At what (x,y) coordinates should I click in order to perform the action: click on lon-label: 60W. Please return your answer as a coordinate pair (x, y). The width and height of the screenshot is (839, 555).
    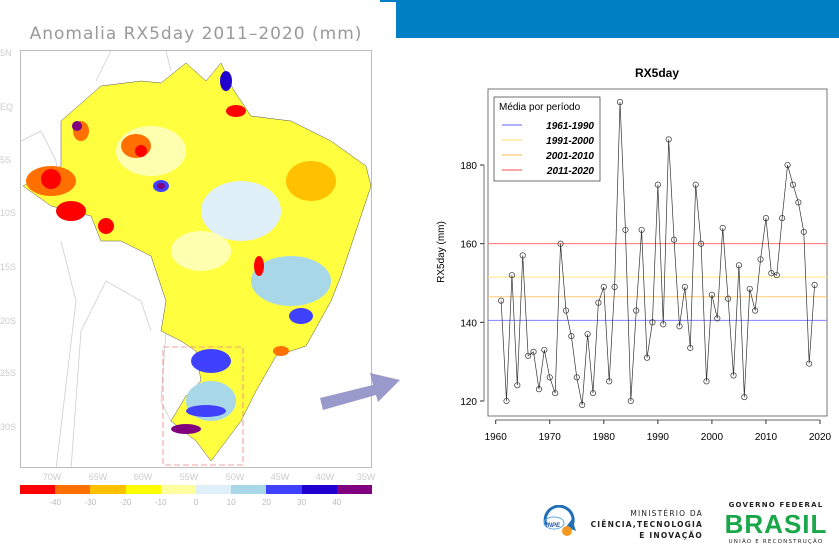
    Looking at the image, I should click on (143, 477).